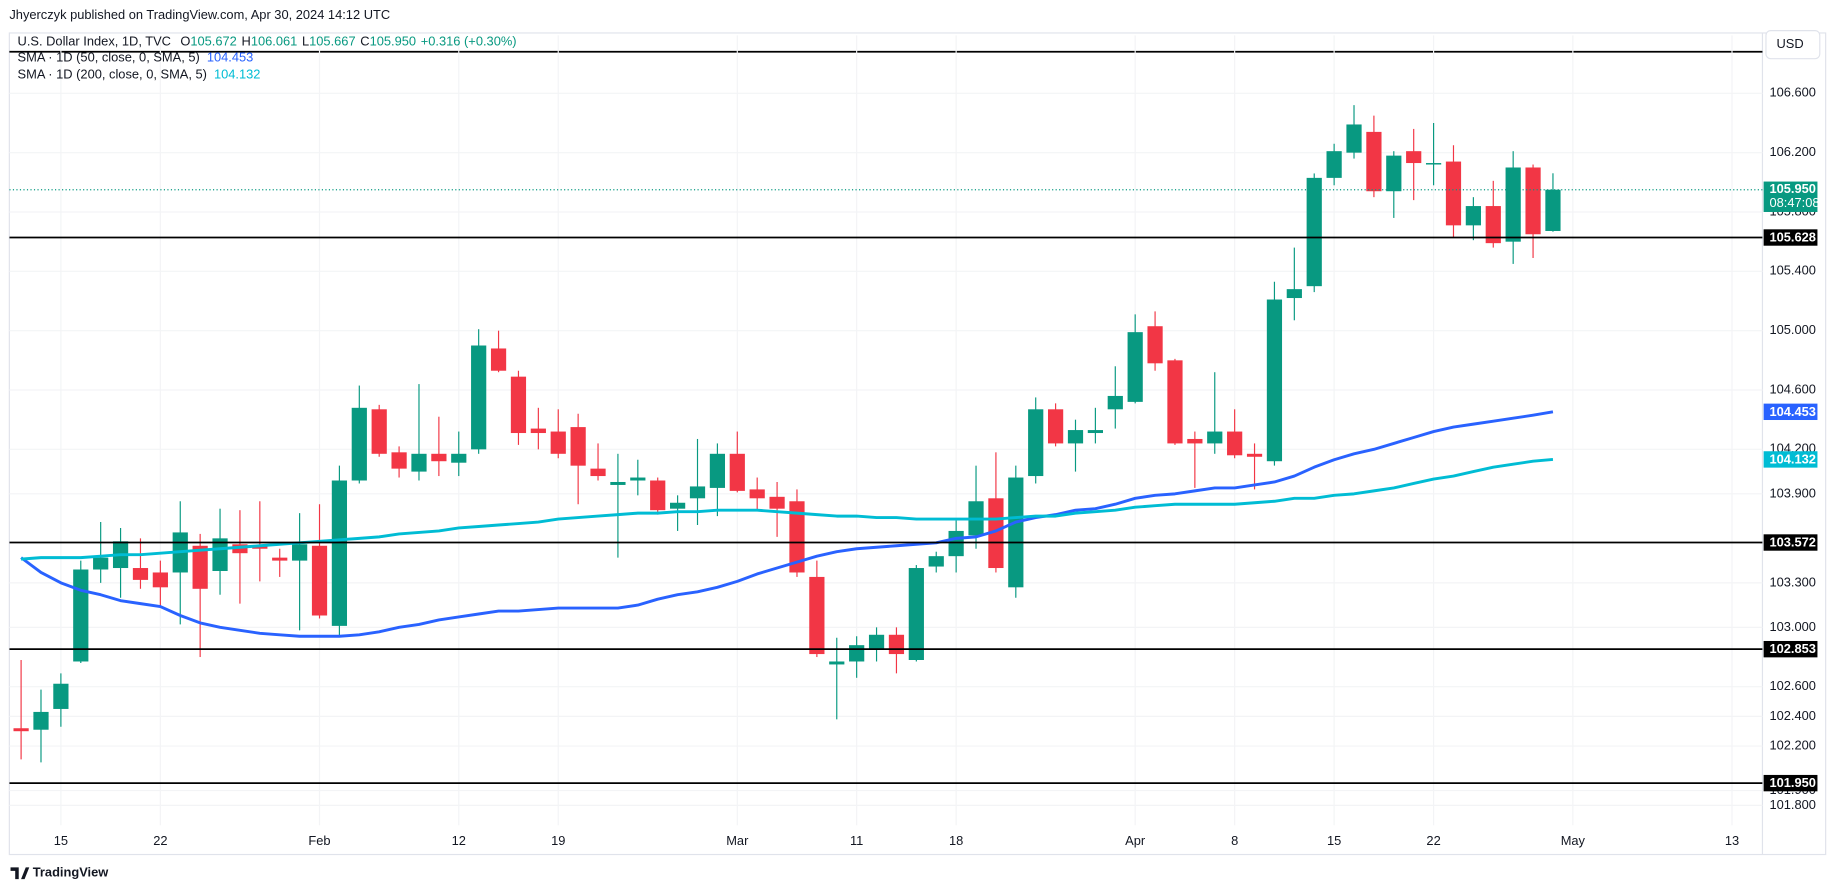 This screenshot has width=1835, height=891. Describe the element at coordinates (1792, 715) in the screenshot. I see `y-tick-label: 102.400` at that location.